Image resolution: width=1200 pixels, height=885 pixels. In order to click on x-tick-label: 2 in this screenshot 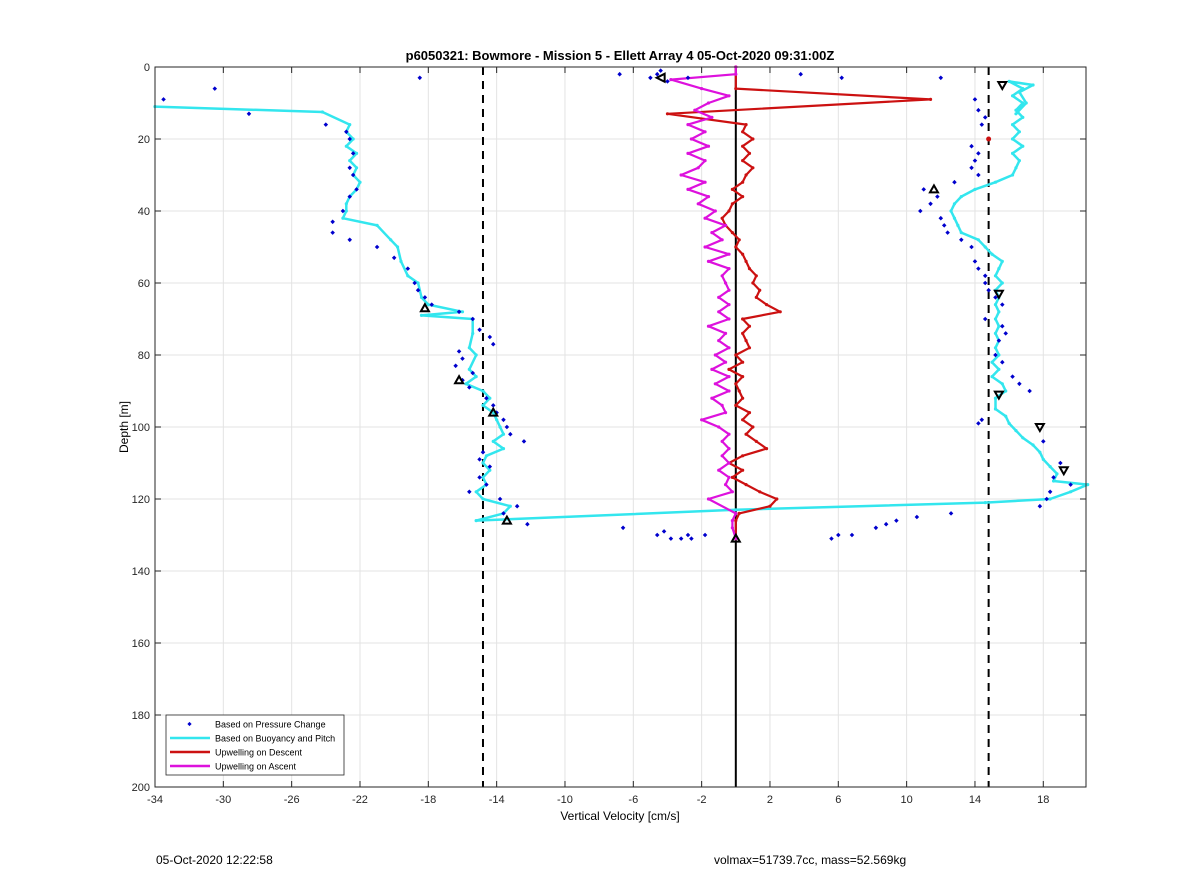, I will do `click(770, 800)`.